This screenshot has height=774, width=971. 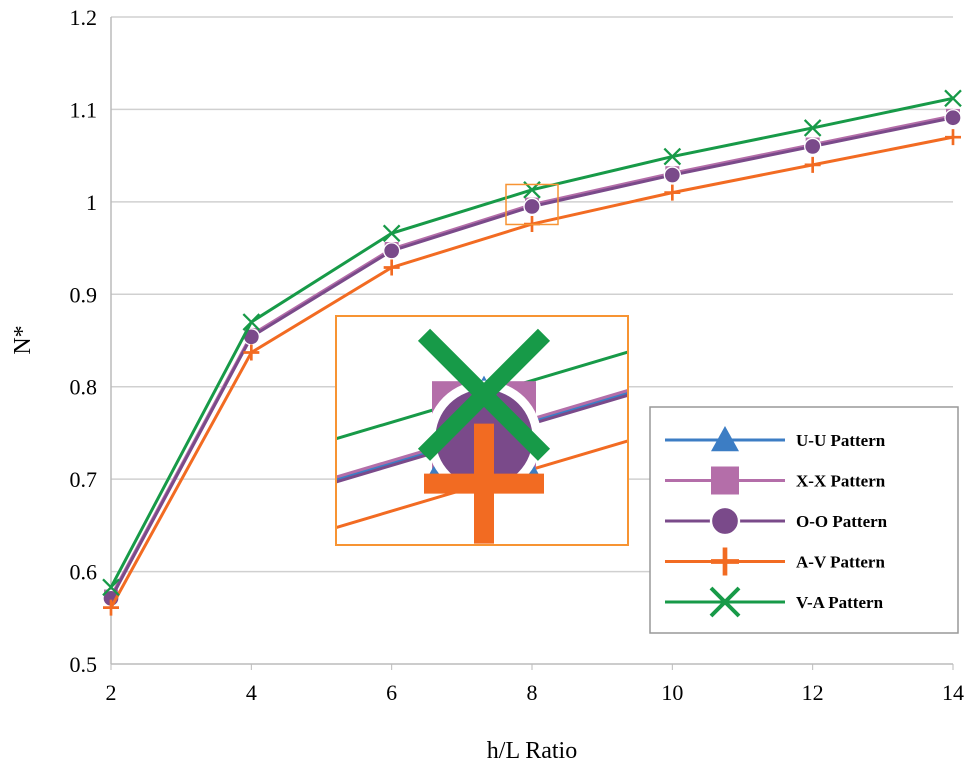 I want to click on legend-item: A-V Pattern, so click(x=775, y=561).